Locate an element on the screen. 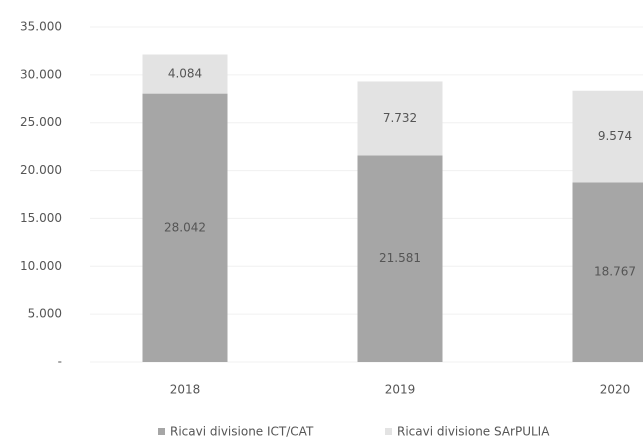 The height and width of the screenshot is (439, 643). data-label: 28.042 is located at coordinates (185, 227).